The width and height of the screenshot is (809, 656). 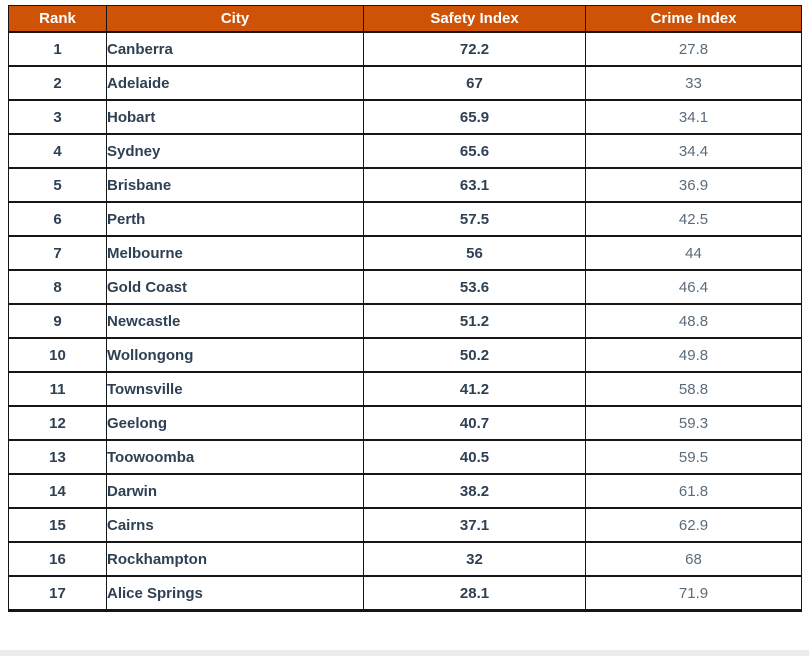 I want to click on rank-cell: 9, so click(x=57, y=321).